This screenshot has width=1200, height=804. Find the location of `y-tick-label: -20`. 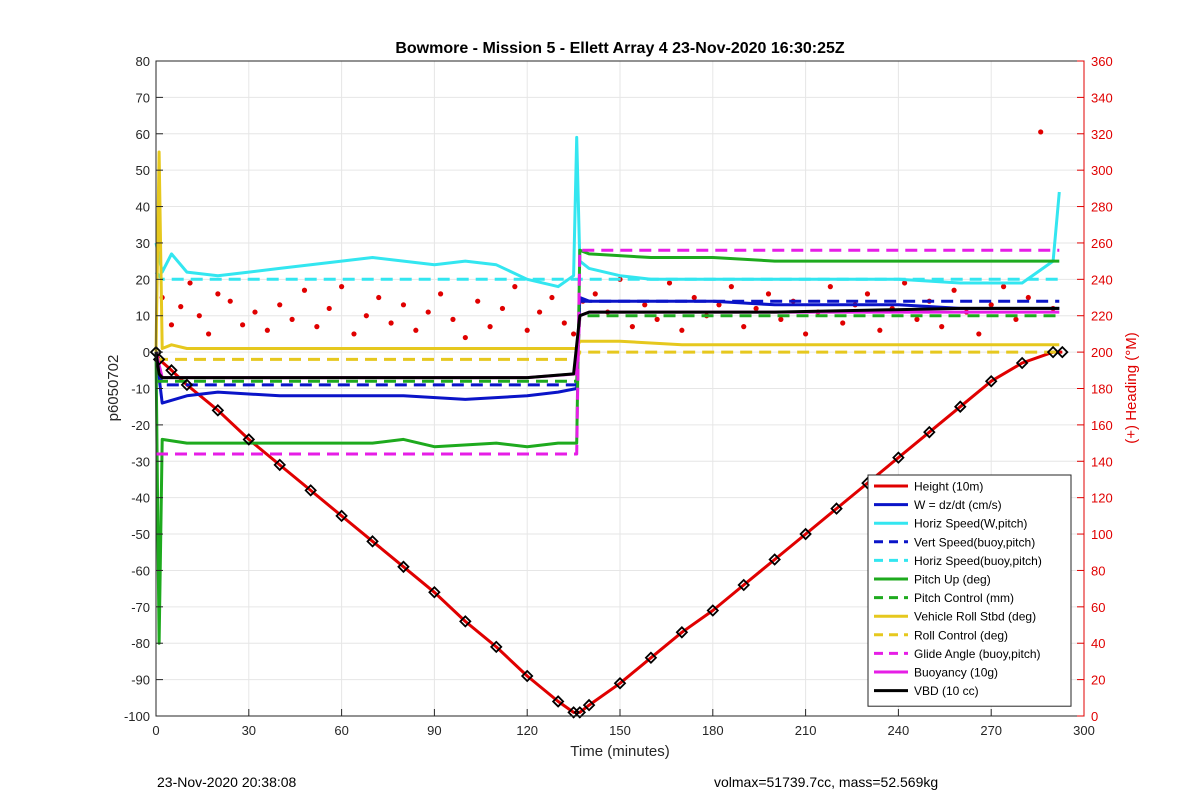

y-tick-label: -20 is located at coordinates (140, 425).